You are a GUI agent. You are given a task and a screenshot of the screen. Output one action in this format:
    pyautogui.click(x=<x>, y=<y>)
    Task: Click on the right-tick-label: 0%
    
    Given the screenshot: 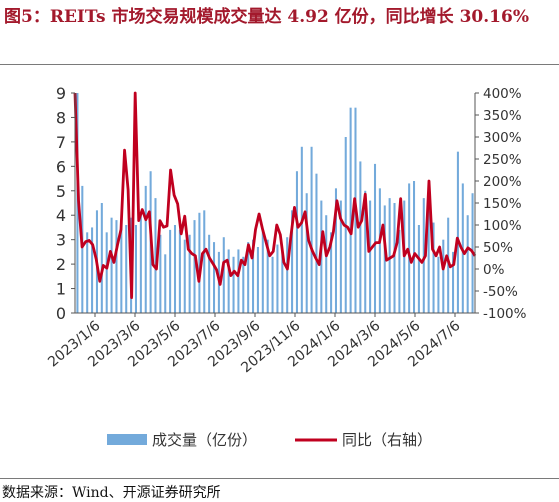 What is the action you would take?
    pyautogui.click(x=494, y=270)
    